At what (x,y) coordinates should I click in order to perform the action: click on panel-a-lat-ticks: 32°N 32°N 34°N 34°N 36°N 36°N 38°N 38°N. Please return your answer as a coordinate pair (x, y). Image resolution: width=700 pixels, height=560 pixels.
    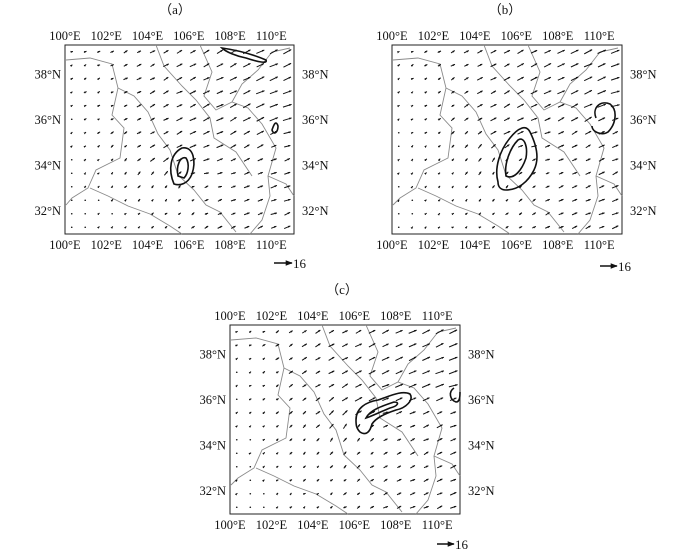
    Looking at the image, I should click on (181, 143).